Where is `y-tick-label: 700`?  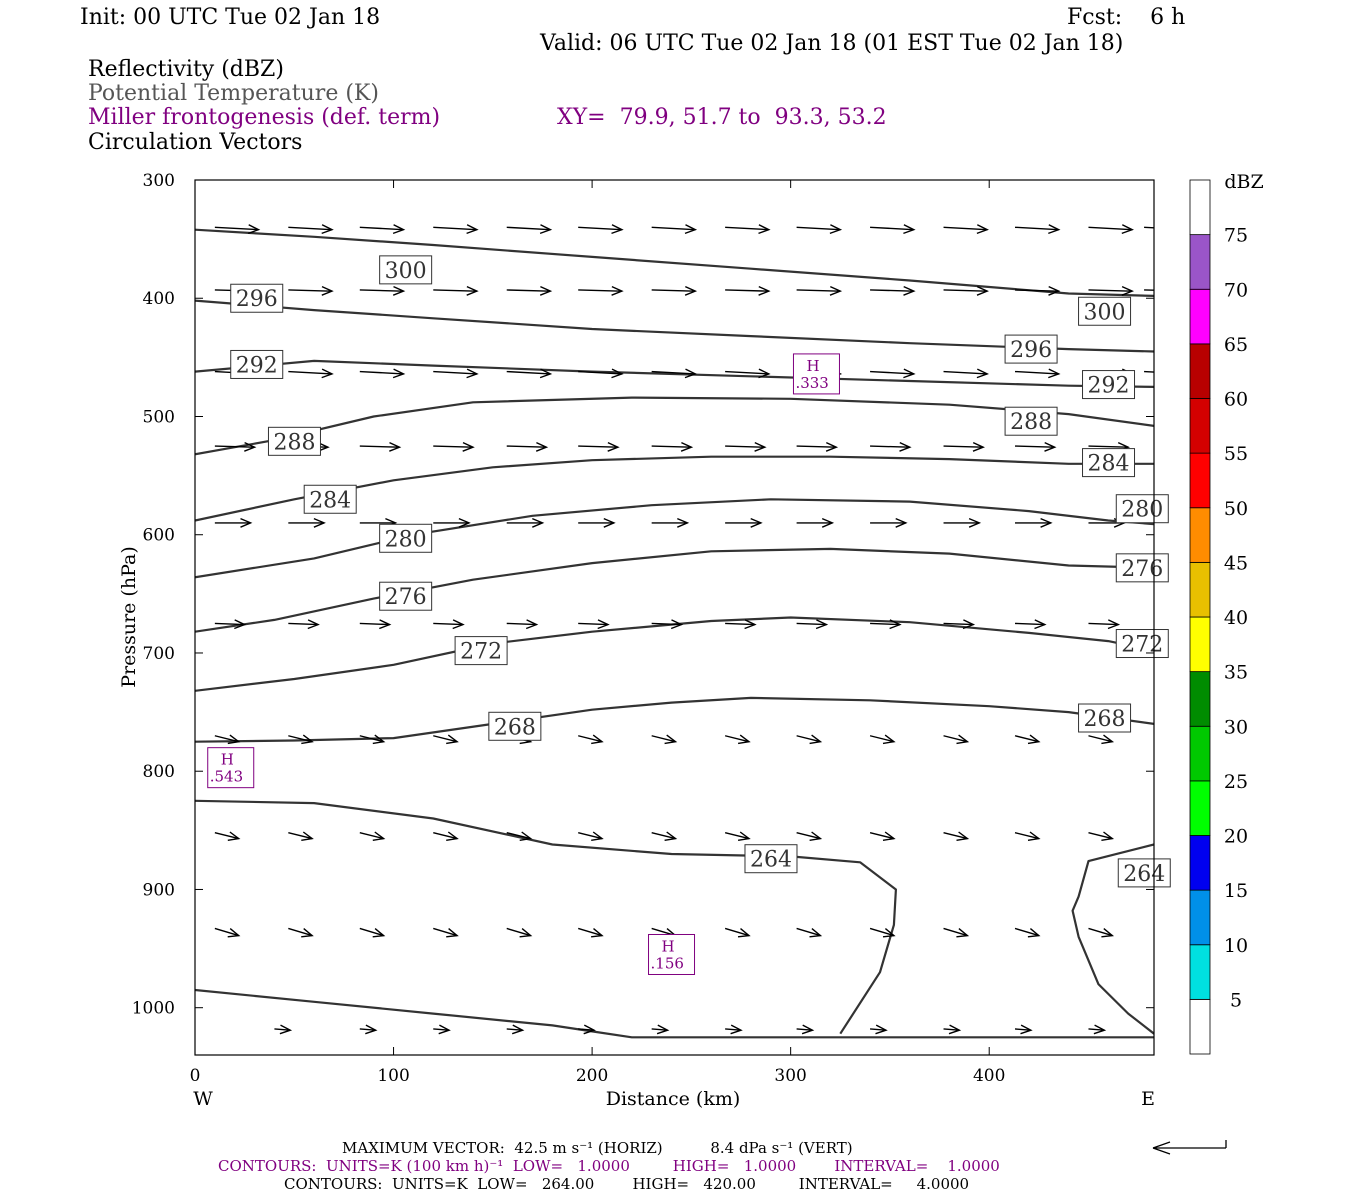
y-tick-label: 700 is located at coordinates (159, 654).